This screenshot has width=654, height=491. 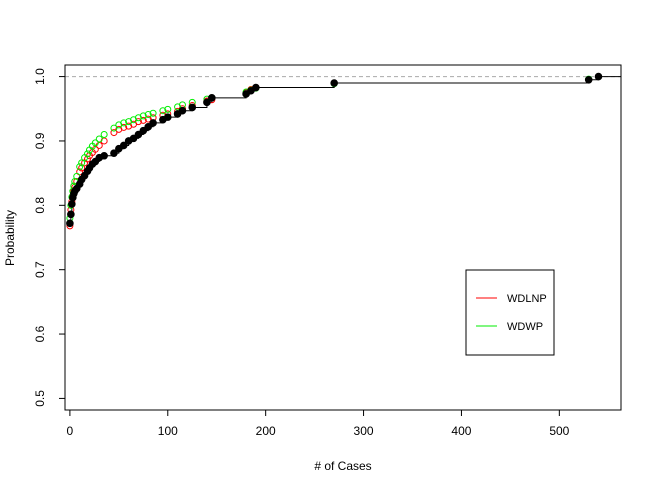 I want to click on x-tick-label: 100, so click(x=168, y=431).